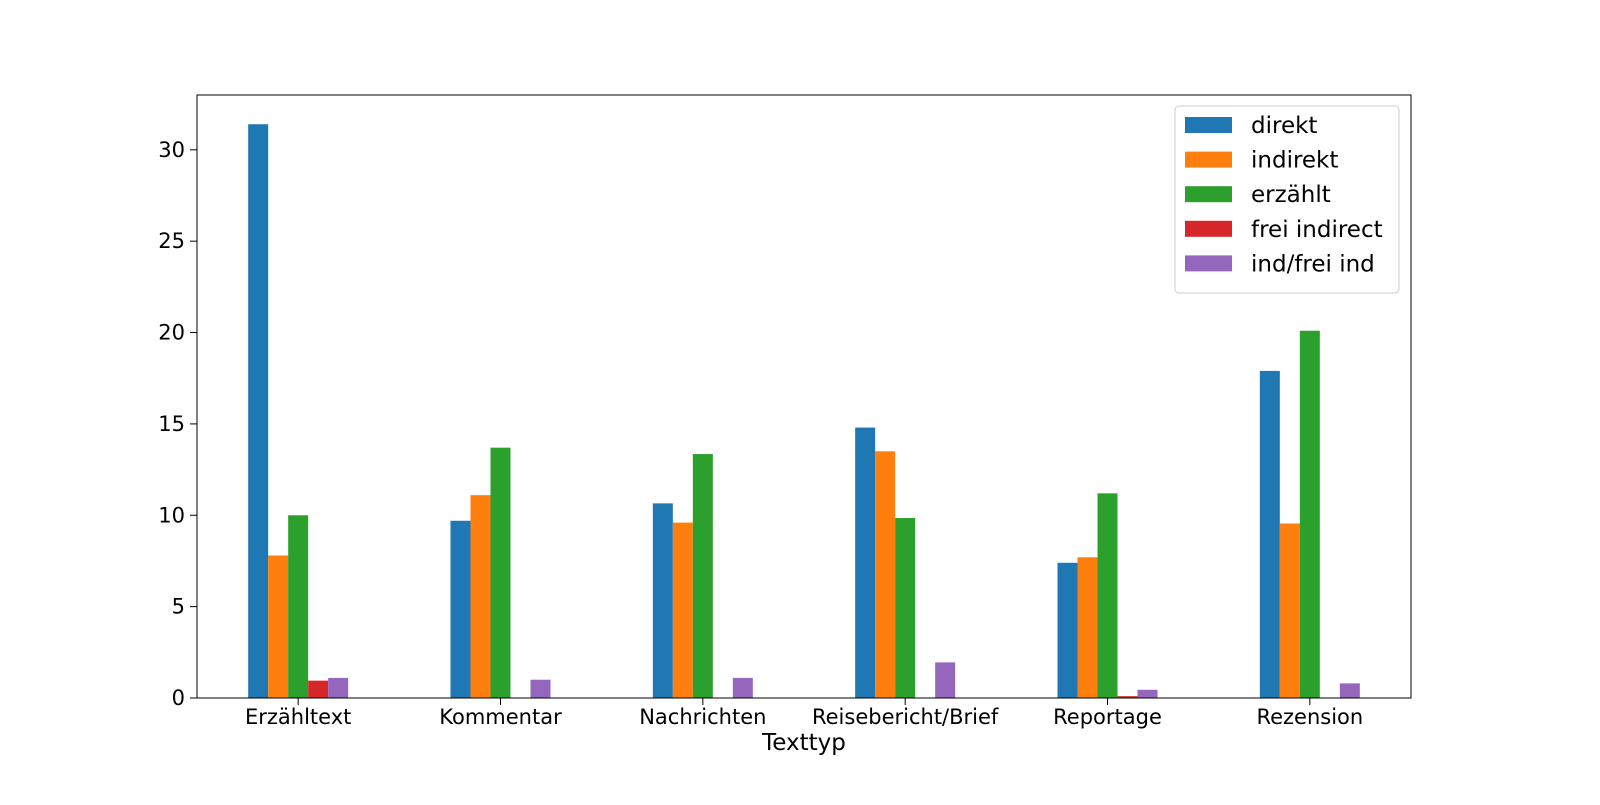 The height and width of the screenshot is (805, 1600). I want to click on x-axis-label: Texttyp, so click(803, 743).